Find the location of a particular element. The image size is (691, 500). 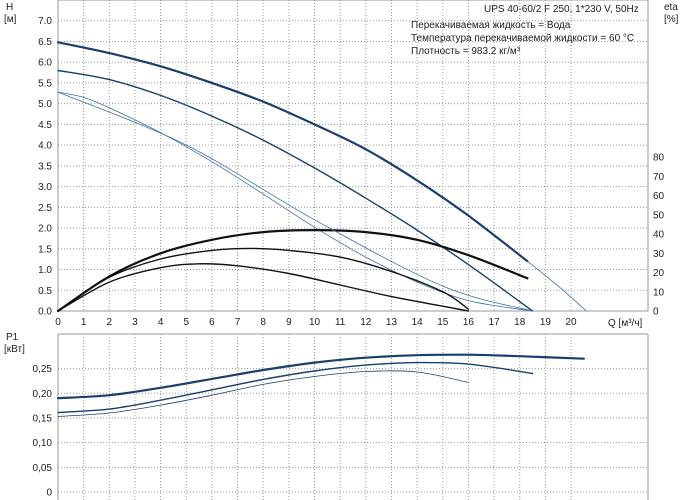

y2-tick-label-eta: 60 is located at coordinates (659, 196).